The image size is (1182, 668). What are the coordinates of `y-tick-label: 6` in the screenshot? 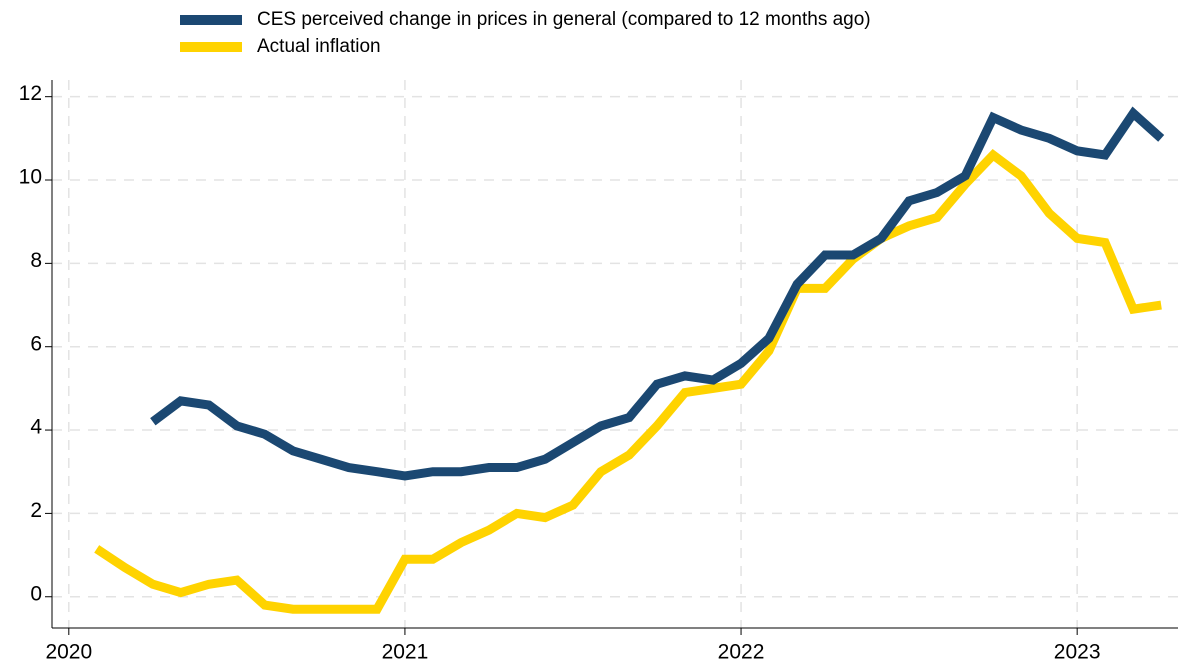 It's located at (36, 343).